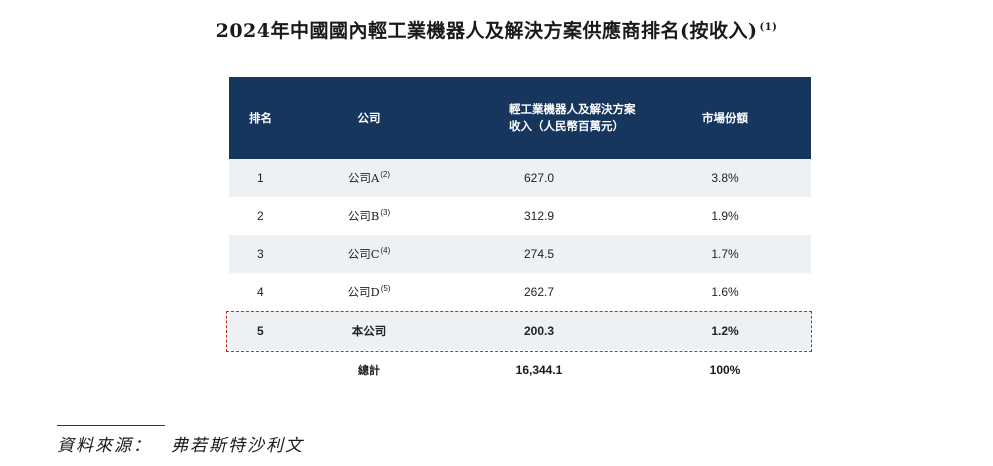 This screenshot has height=466, width=993. Describe the element at coordinates (539, 330) in the screenshot. I see `revenue-cell: 200.3` at that location.